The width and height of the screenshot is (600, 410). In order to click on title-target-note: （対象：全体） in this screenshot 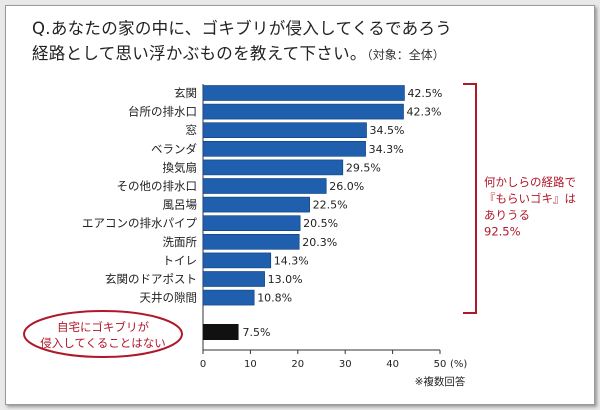, I will do `click(405, 55)`.